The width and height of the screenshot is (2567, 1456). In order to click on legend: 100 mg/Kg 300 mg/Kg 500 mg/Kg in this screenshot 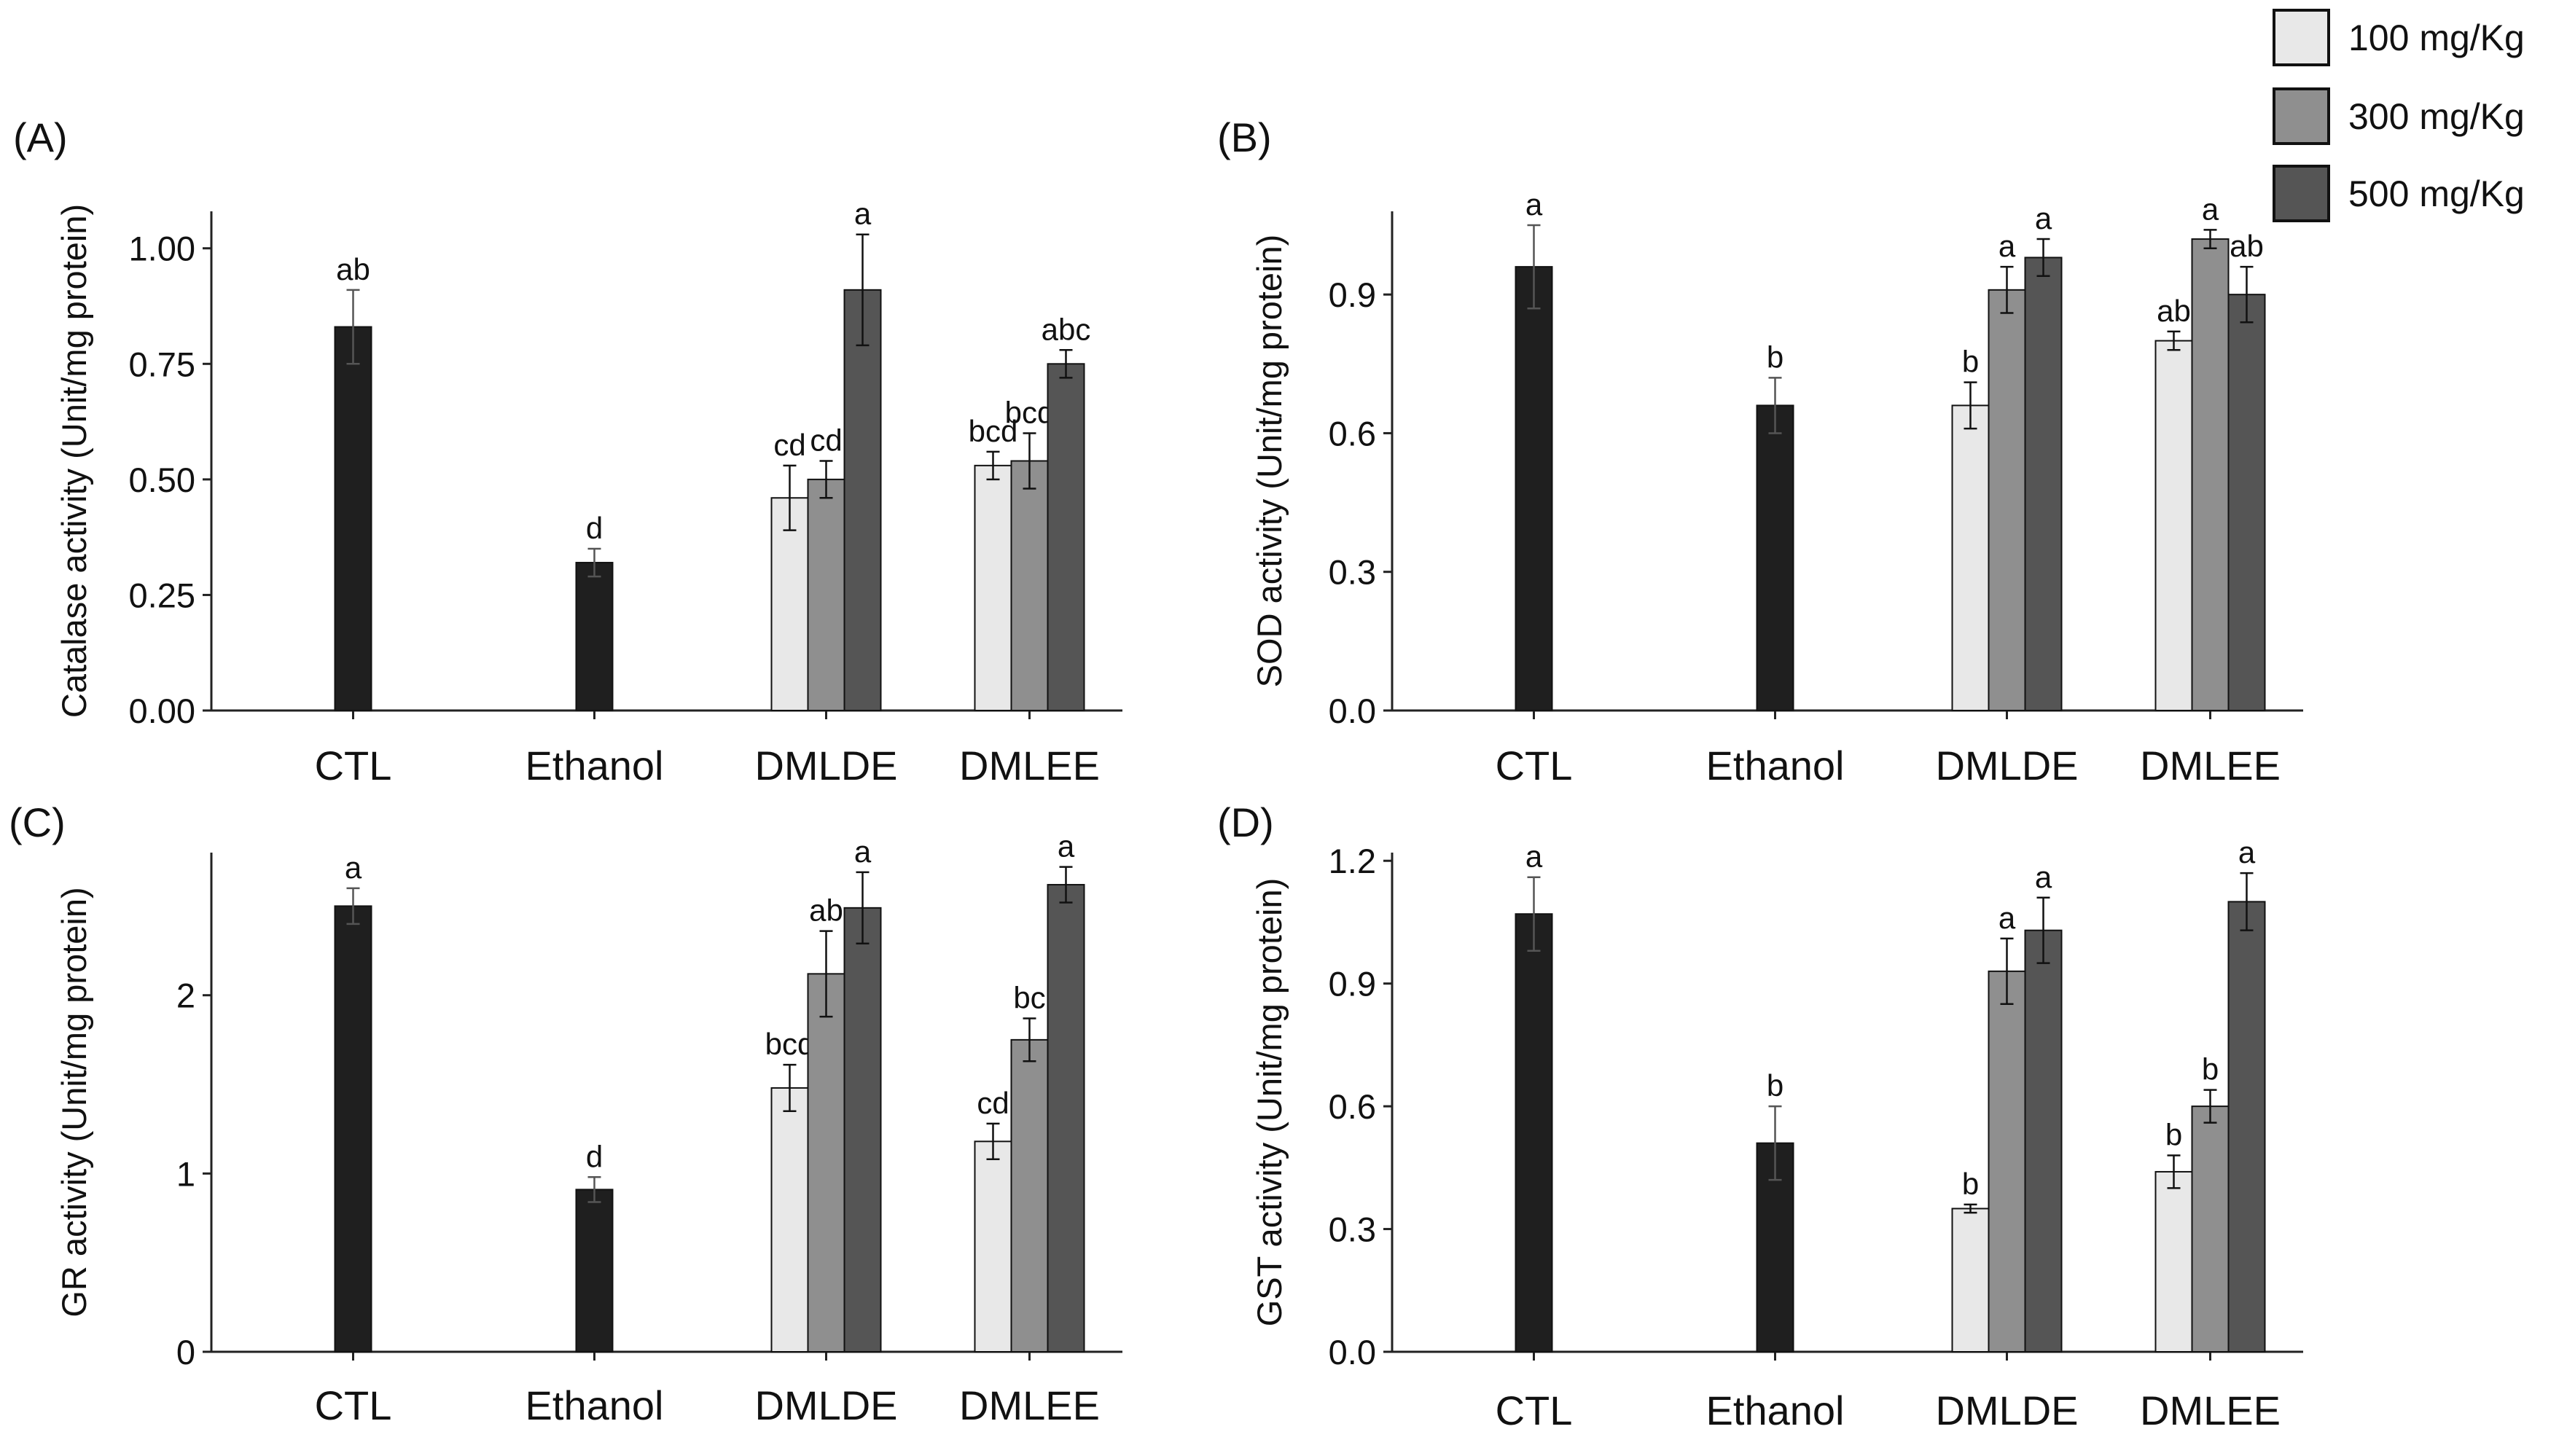, I will do `click(2399, 116)`.